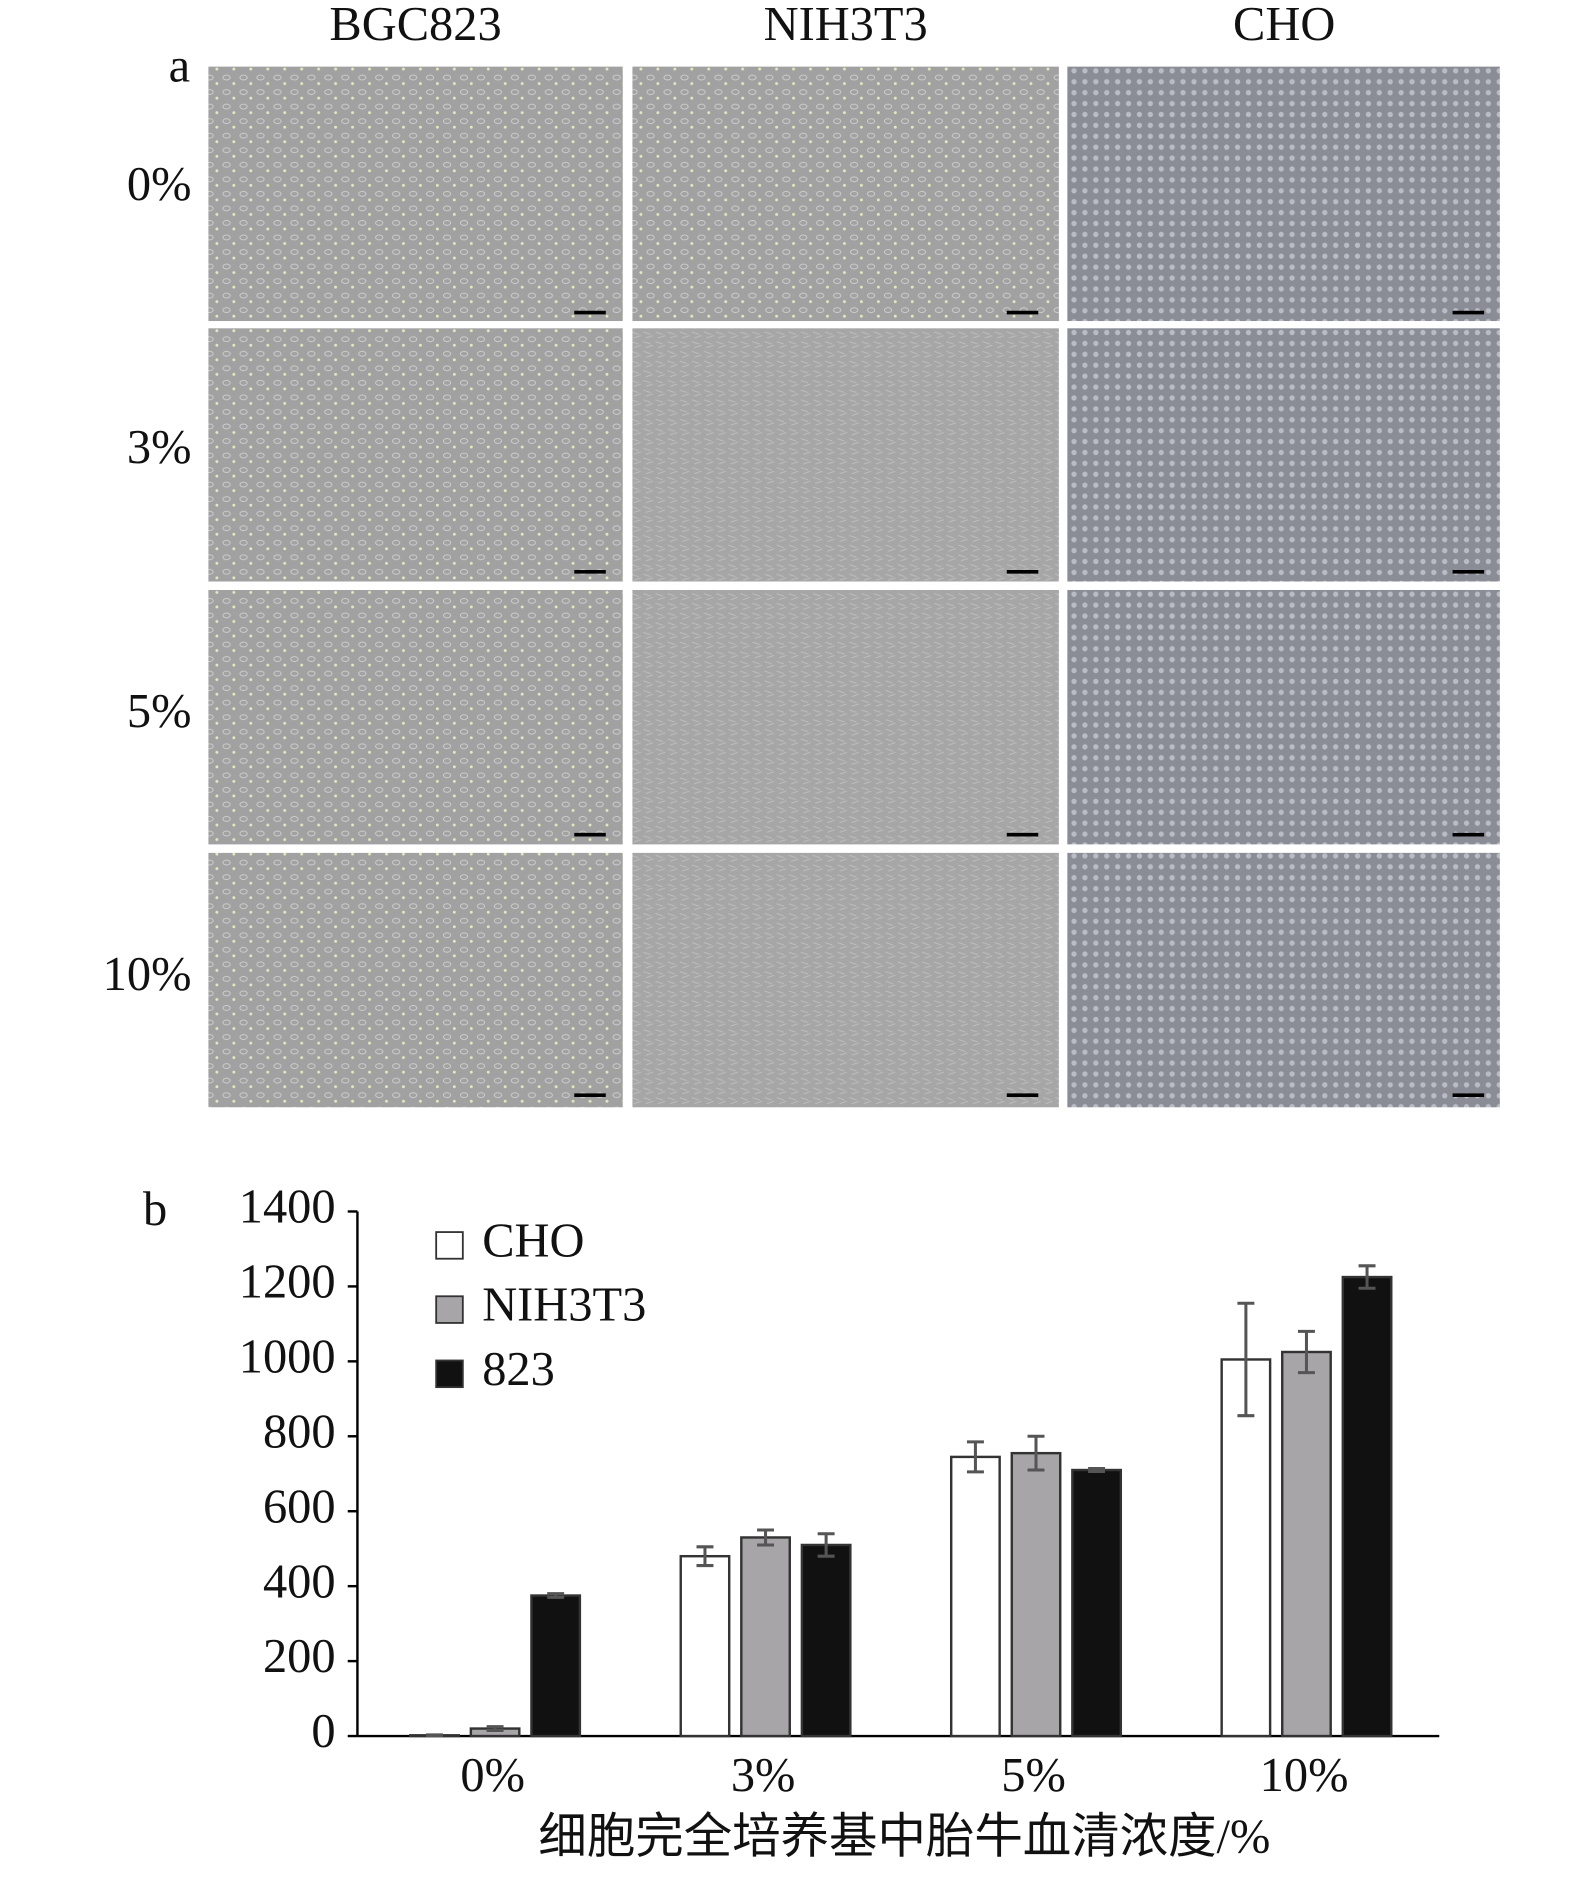 The width and height of the screenshot is (1575, 1879). Describe the element at coordinates (533, 1241) in the screenshot. I see `legend-label: CHO` at that location.